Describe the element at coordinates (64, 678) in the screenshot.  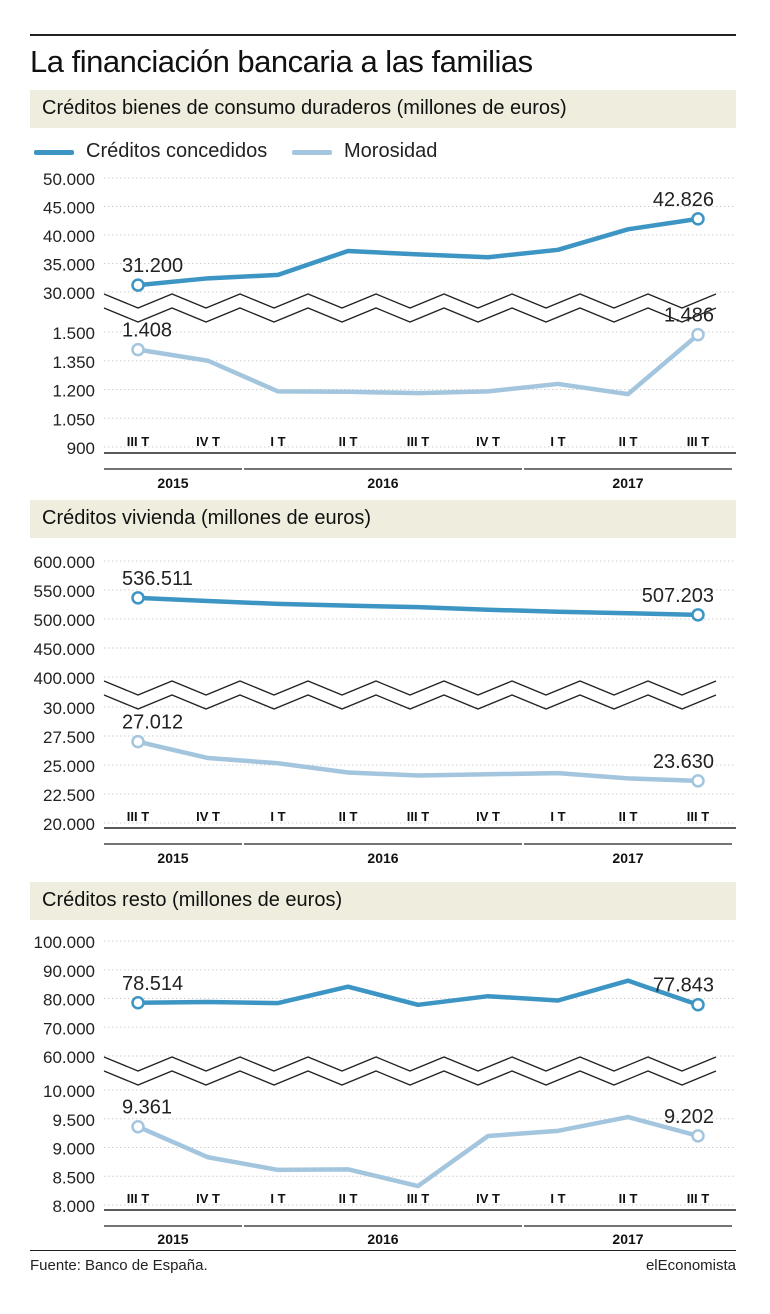
I see `y-tick-label: 400.000` at that location.